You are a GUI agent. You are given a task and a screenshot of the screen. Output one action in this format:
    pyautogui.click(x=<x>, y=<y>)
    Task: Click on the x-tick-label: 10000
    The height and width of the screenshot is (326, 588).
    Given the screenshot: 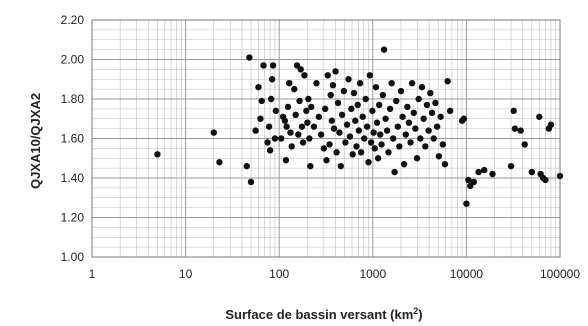 What is the action you would take?
    pyautogui.click(x=467, y=274)
    